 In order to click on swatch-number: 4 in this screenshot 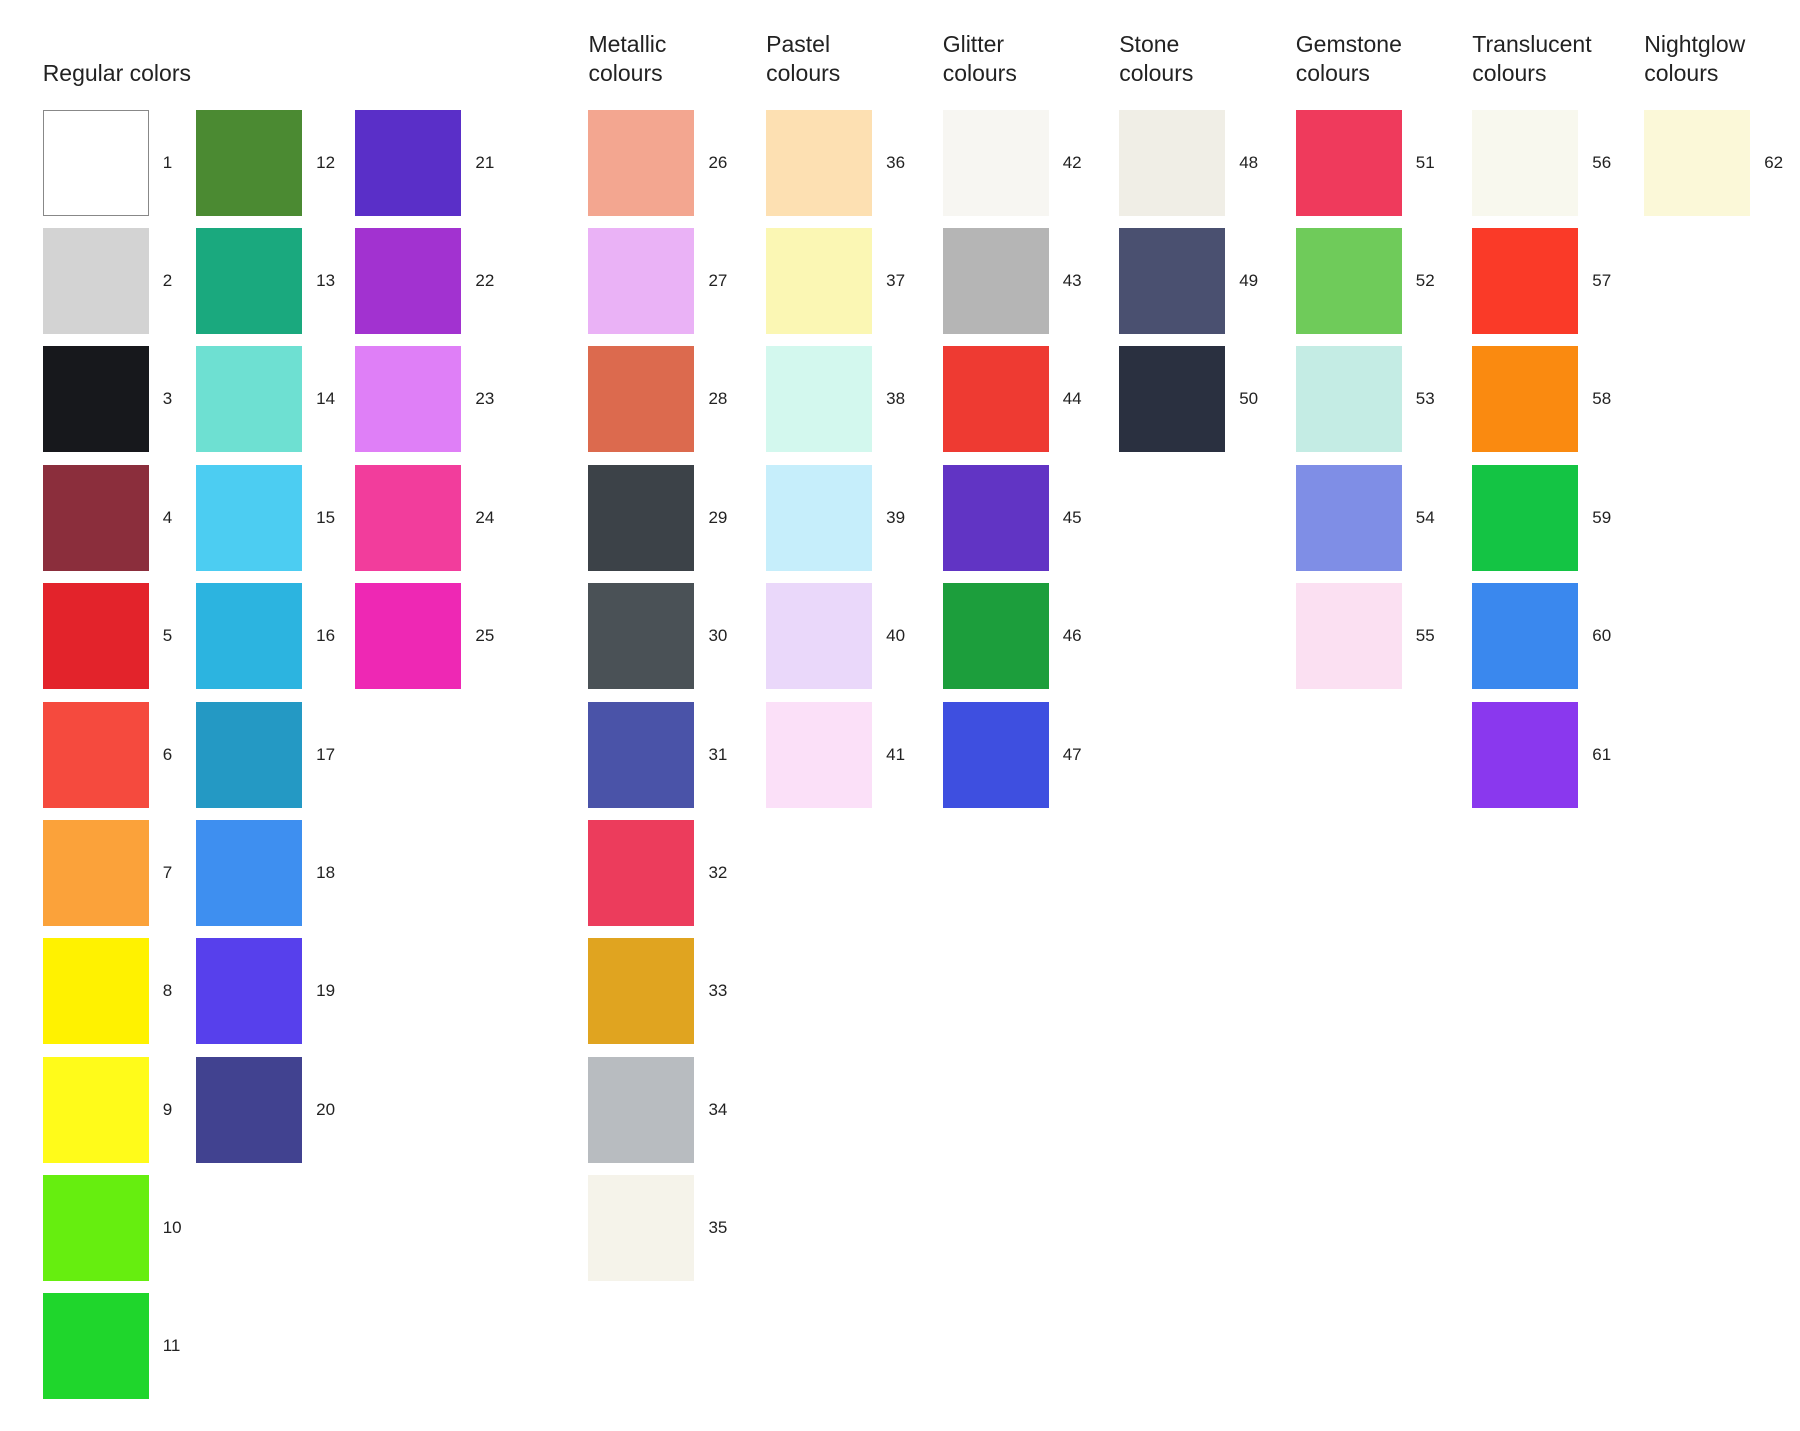, I will do `click(167, 517)`.